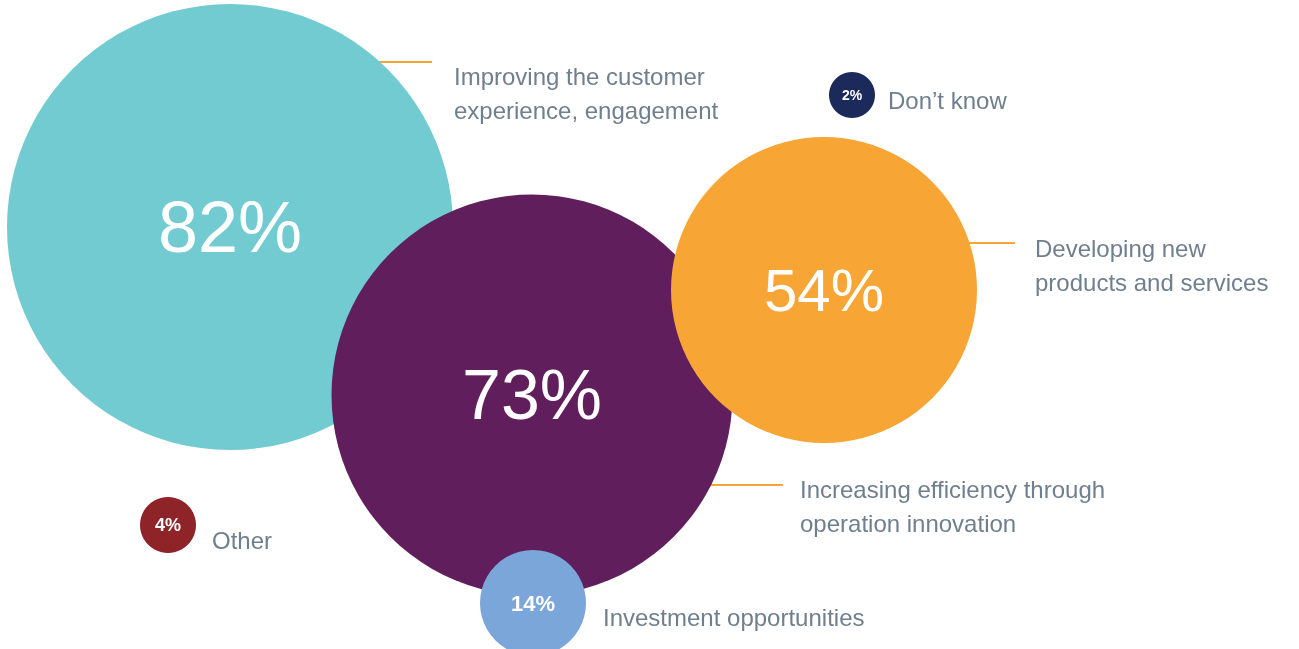  What do you see at coordinates (533, 603) in the screenshot?
I see `data-label: 14%` at bounding box center [533, 603].